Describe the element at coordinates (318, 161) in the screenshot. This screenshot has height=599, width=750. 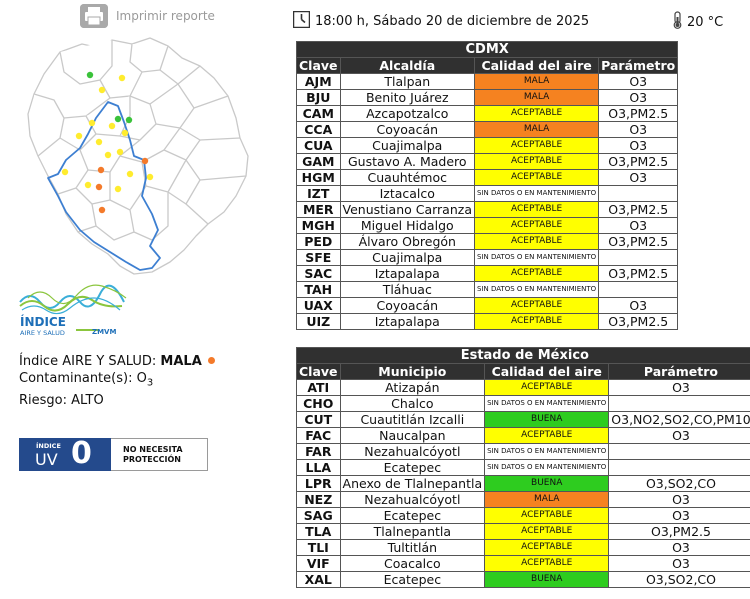
I see `station-code: GAM` at that location.